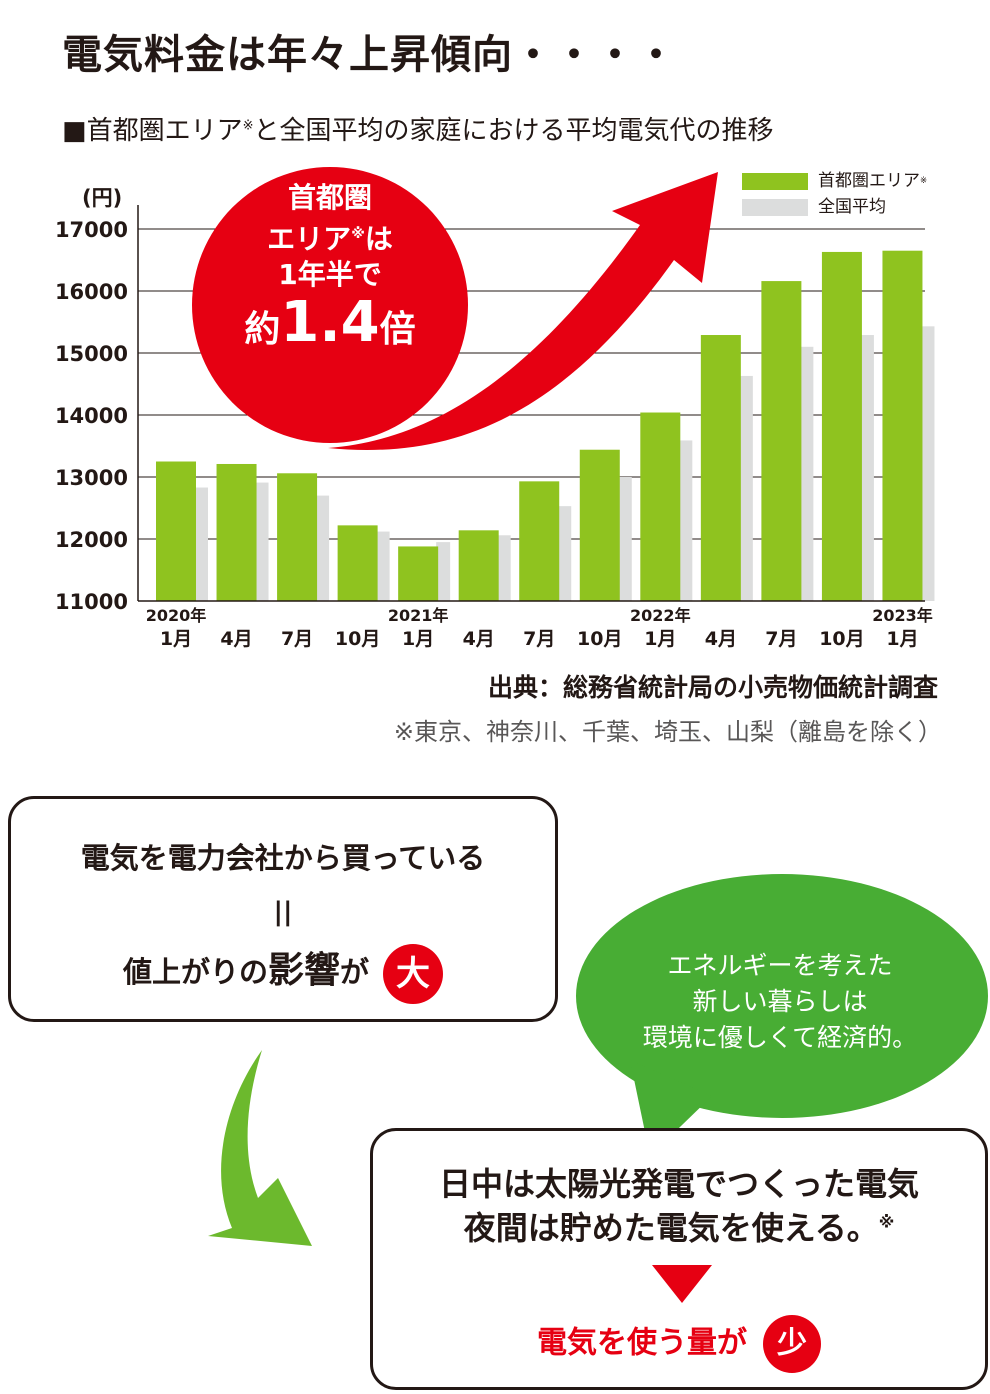 The height and width of the screenshot is (1394, 990). I want to click on legend-swatch-national, so click(775, 207).